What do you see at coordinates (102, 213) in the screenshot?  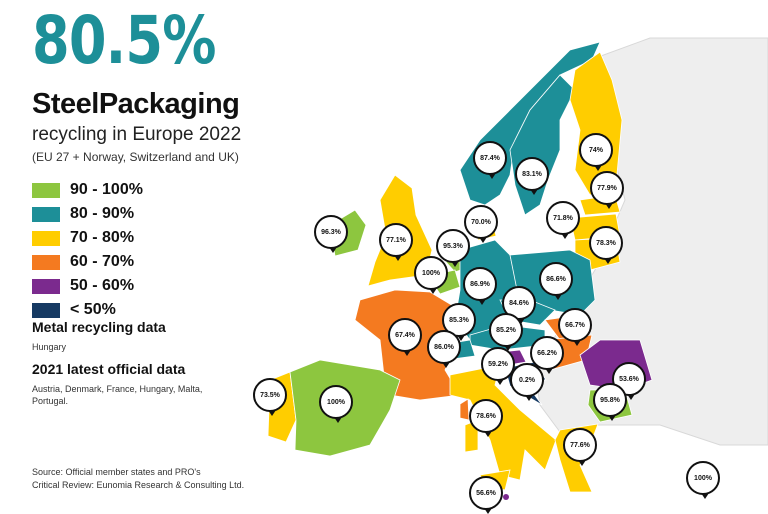 I see `legend-label: 80 - 90%` at bounding box center [102, 213].